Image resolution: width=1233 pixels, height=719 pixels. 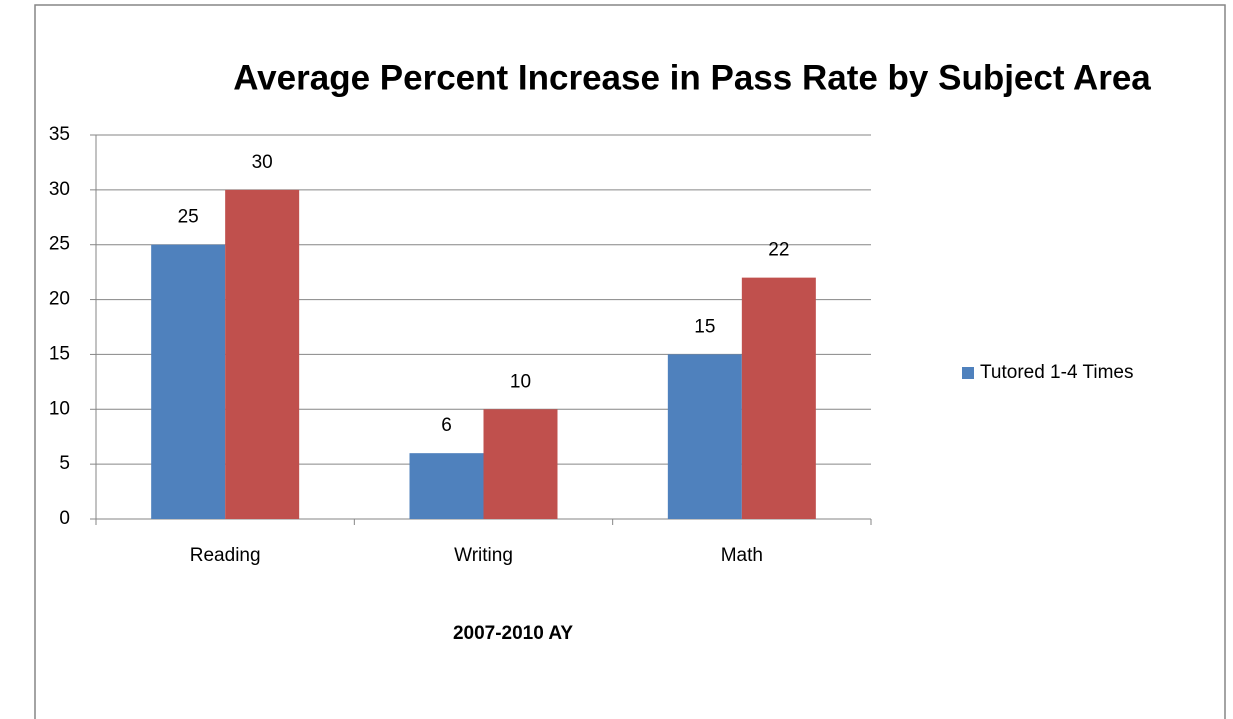 I want to click on data-label: 25, so click(x=188, y=217).